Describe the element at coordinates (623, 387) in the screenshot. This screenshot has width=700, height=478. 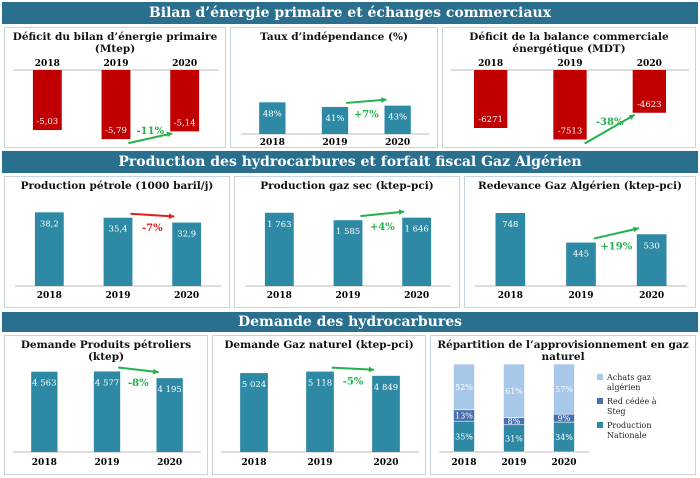
I see `legend-label: algérien` at that location.